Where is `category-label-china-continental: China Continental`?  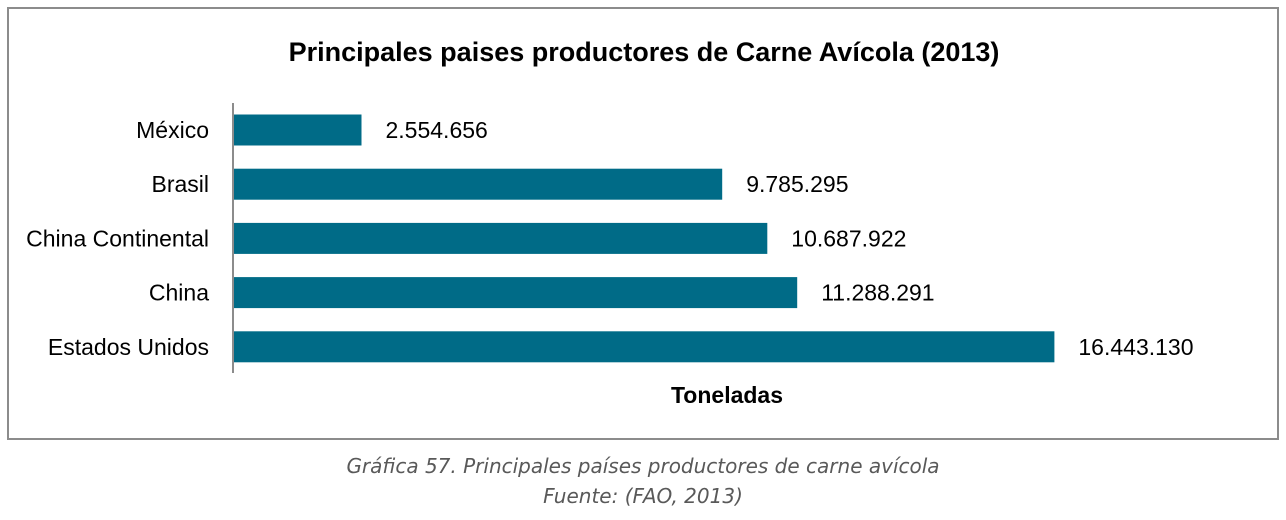
category-label-china-continental: China Continental is located at coordinates (117, 238).